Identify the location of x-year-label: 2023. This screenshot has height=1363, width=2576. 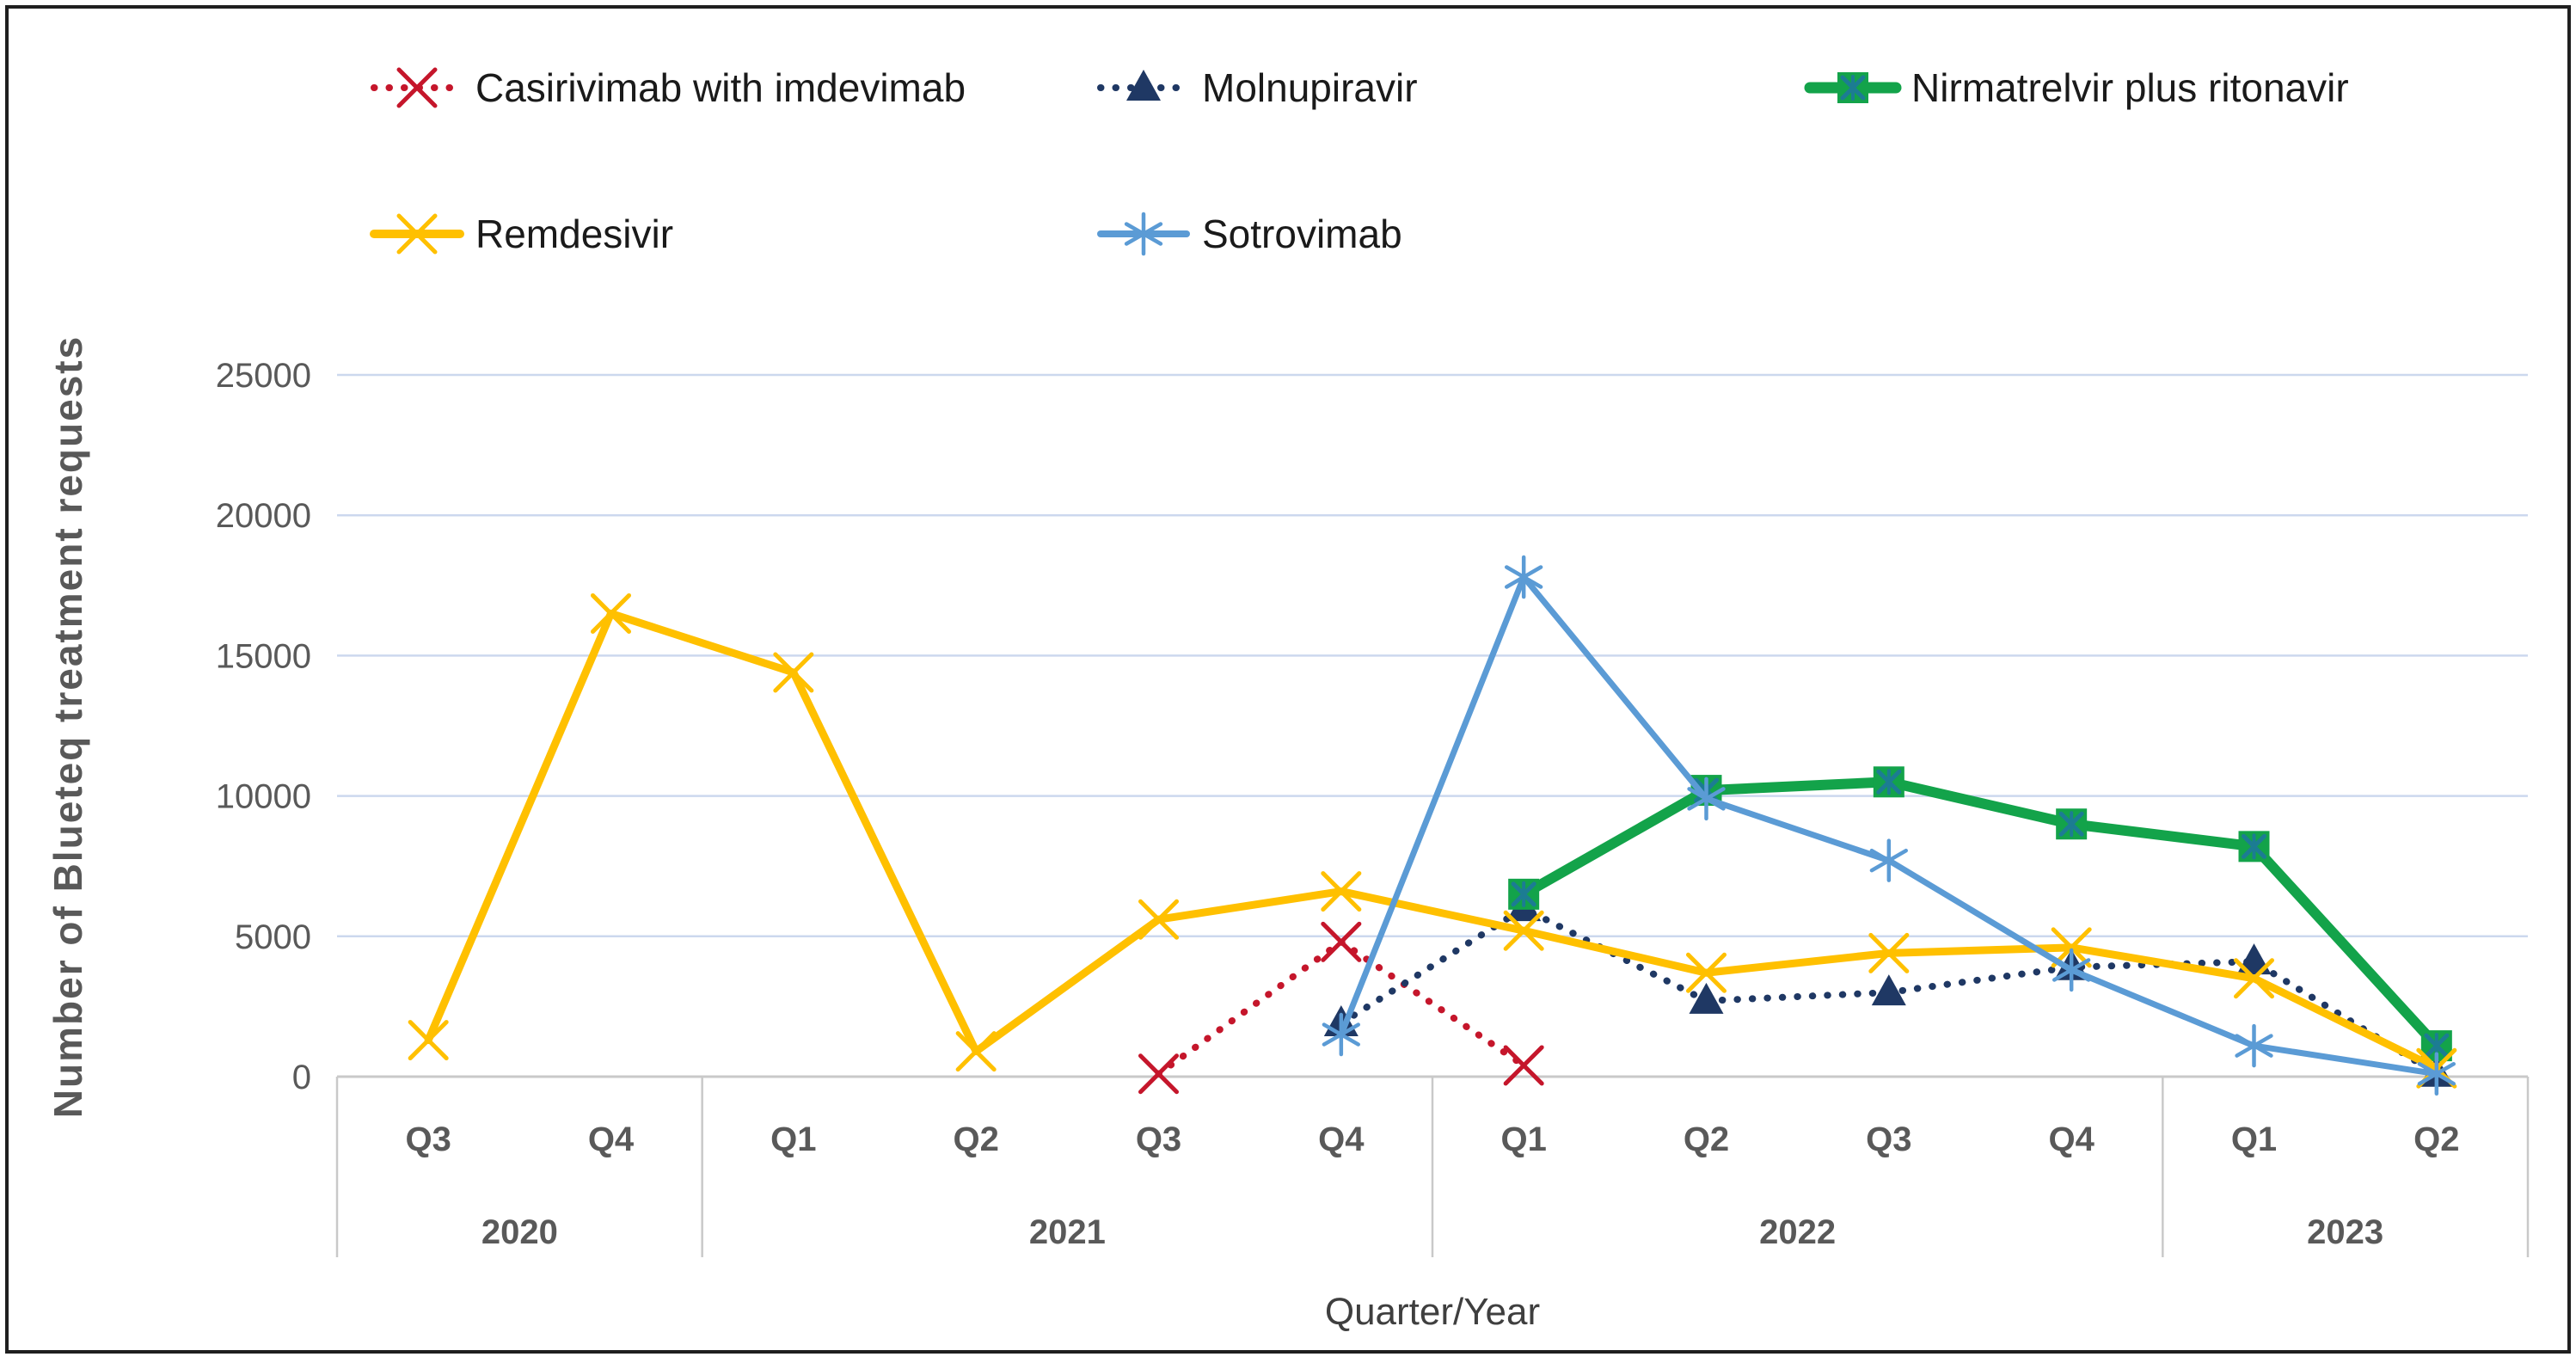
(2345, 1232).